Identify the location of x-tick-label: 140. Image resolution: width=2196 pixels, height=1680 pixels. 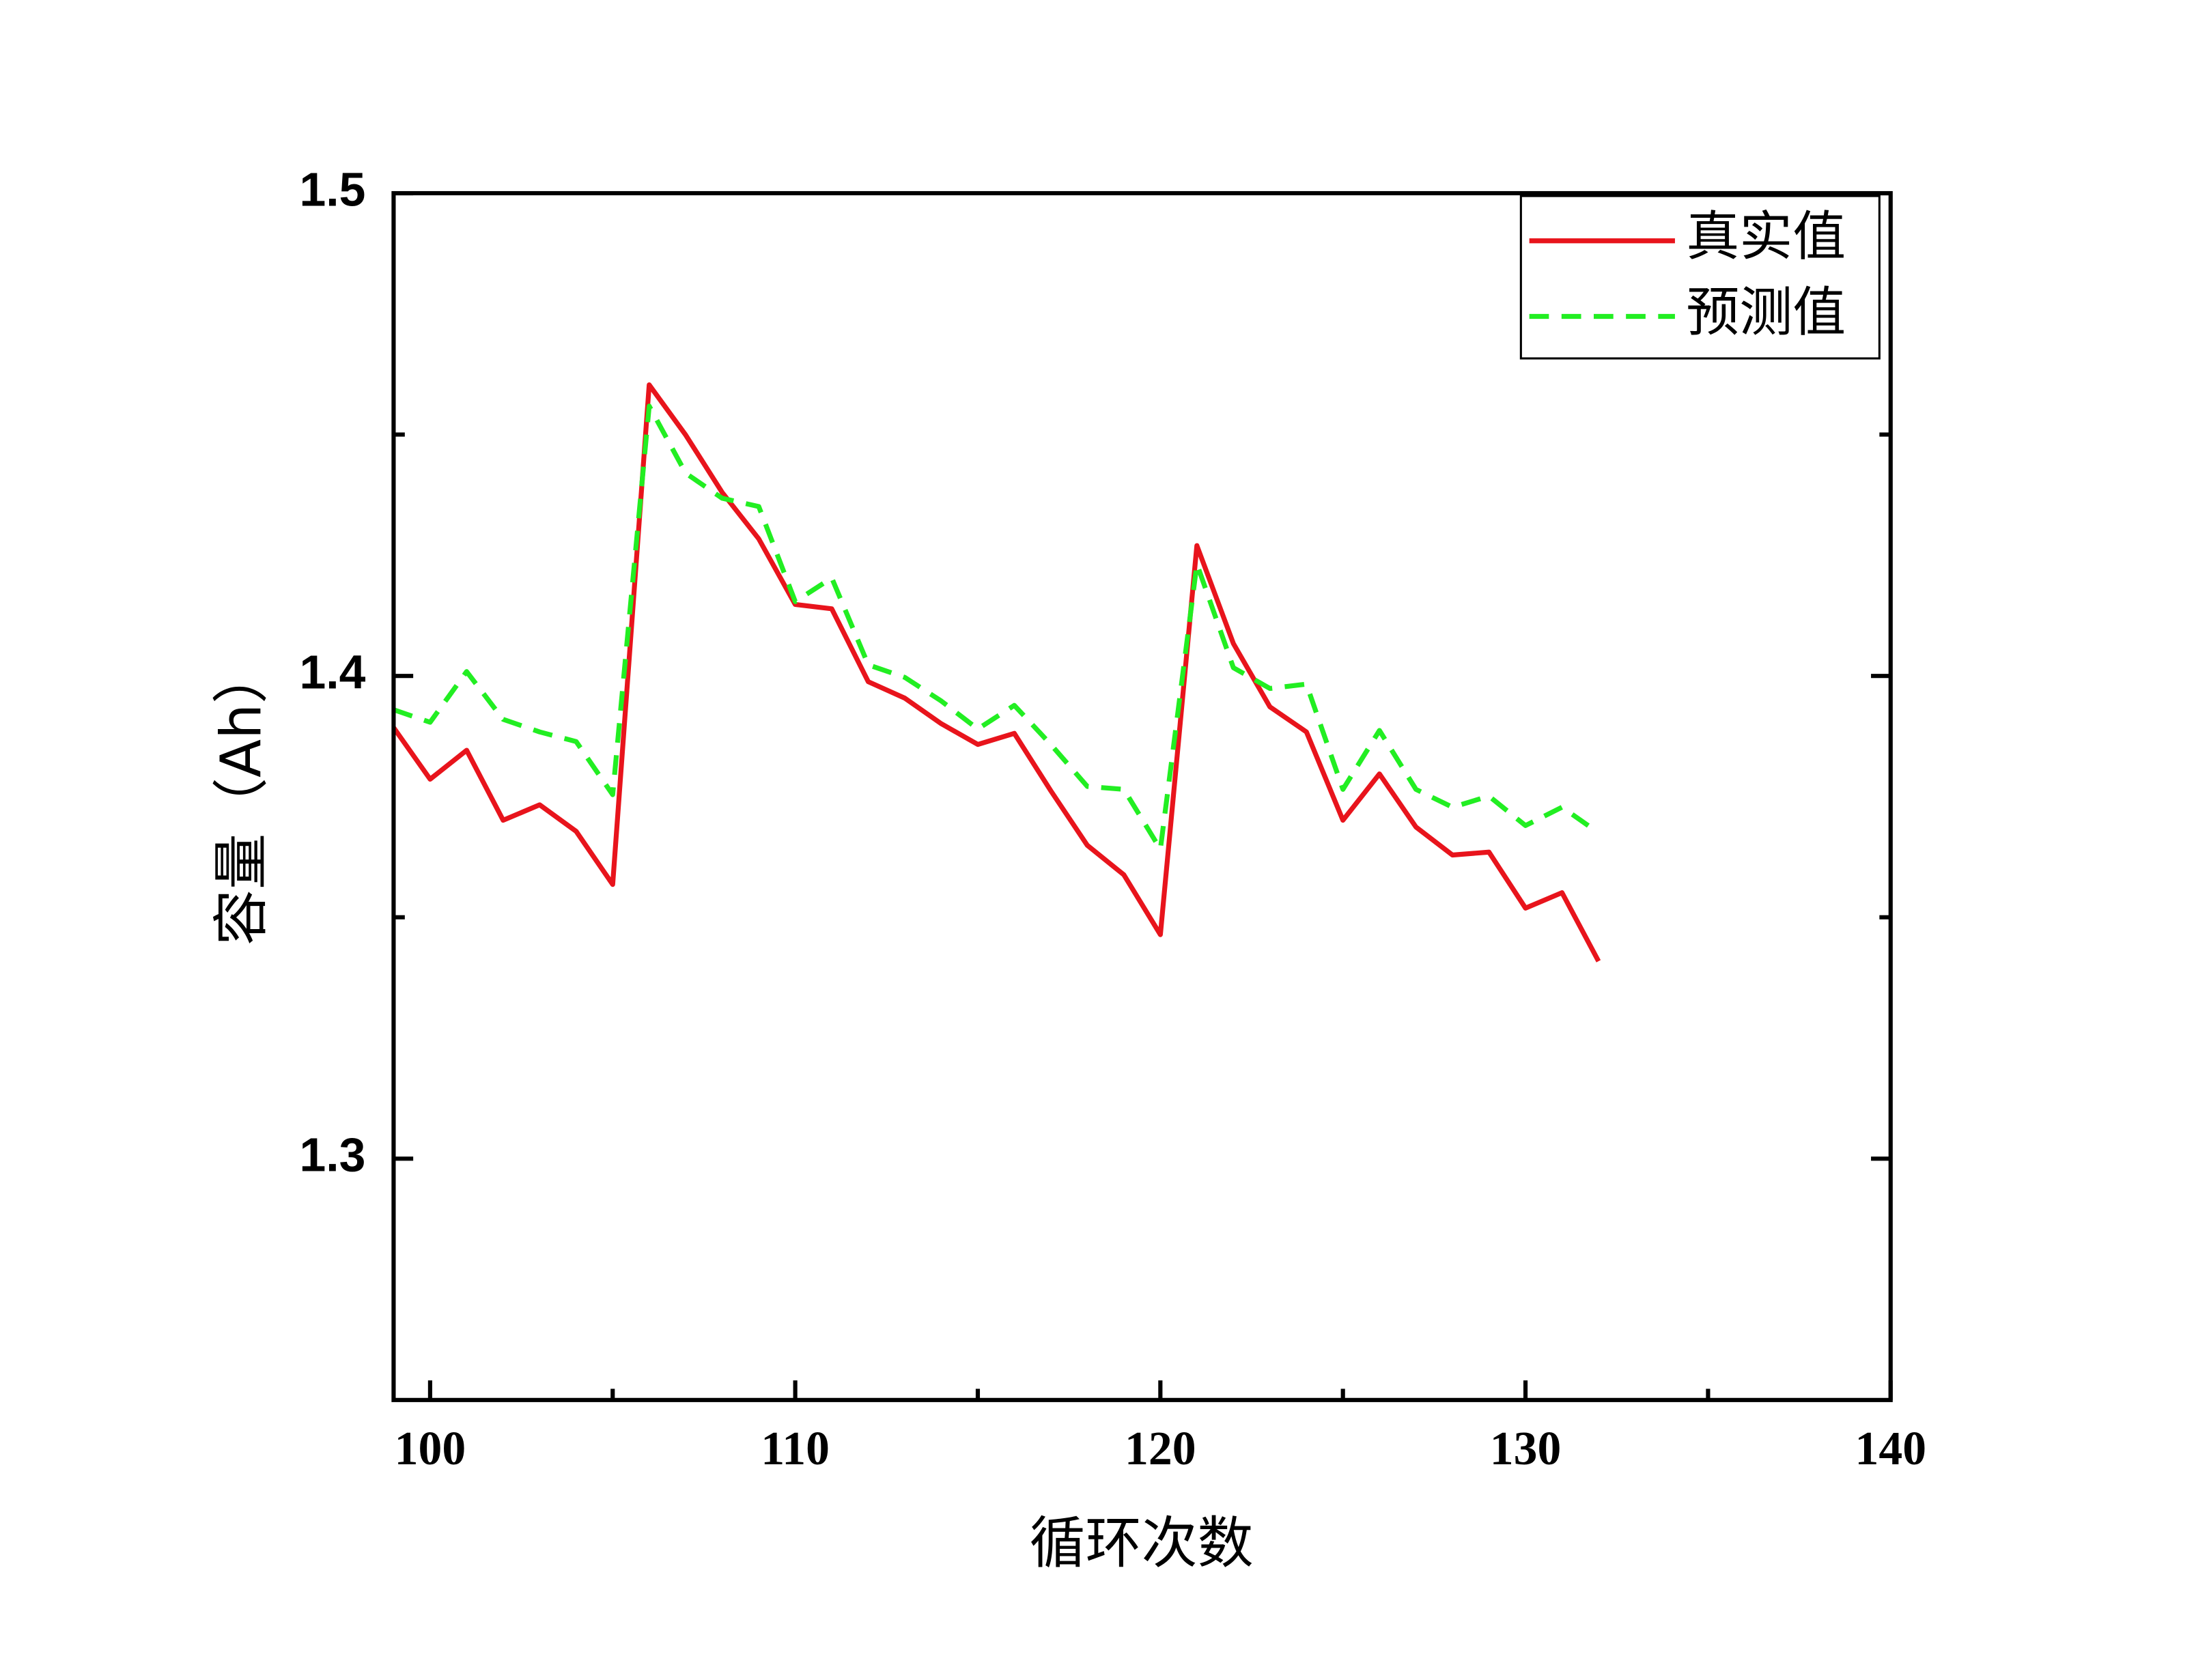
(1891, 1449).